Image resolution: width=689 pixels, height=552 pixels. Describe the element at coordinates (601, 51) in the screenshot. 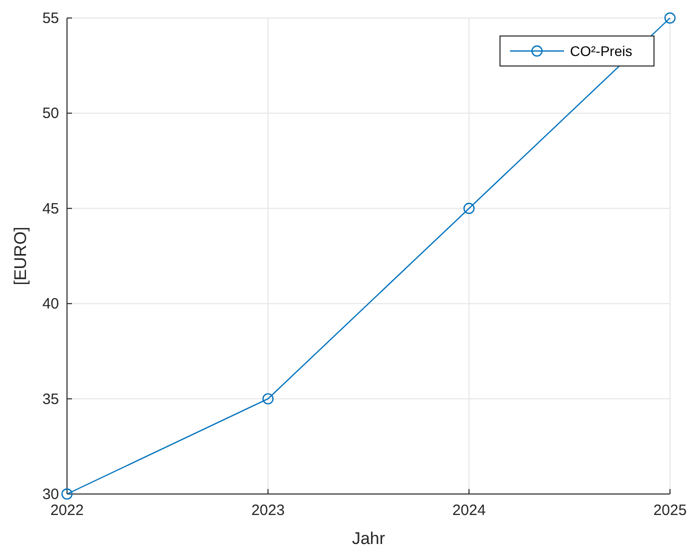

I see `legend-label: CO²-Preis` at that location.